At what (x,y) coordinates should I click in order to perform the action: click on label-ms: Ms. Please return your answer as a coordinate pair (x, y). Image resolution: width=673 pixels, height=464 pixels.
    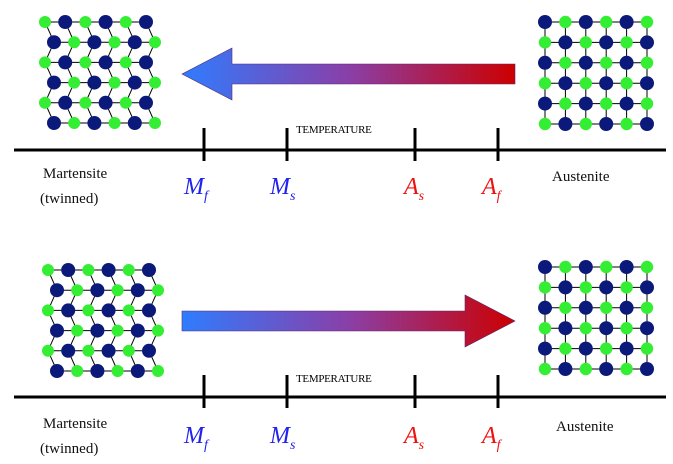
    Looking at the image, I should click on (282, 189).